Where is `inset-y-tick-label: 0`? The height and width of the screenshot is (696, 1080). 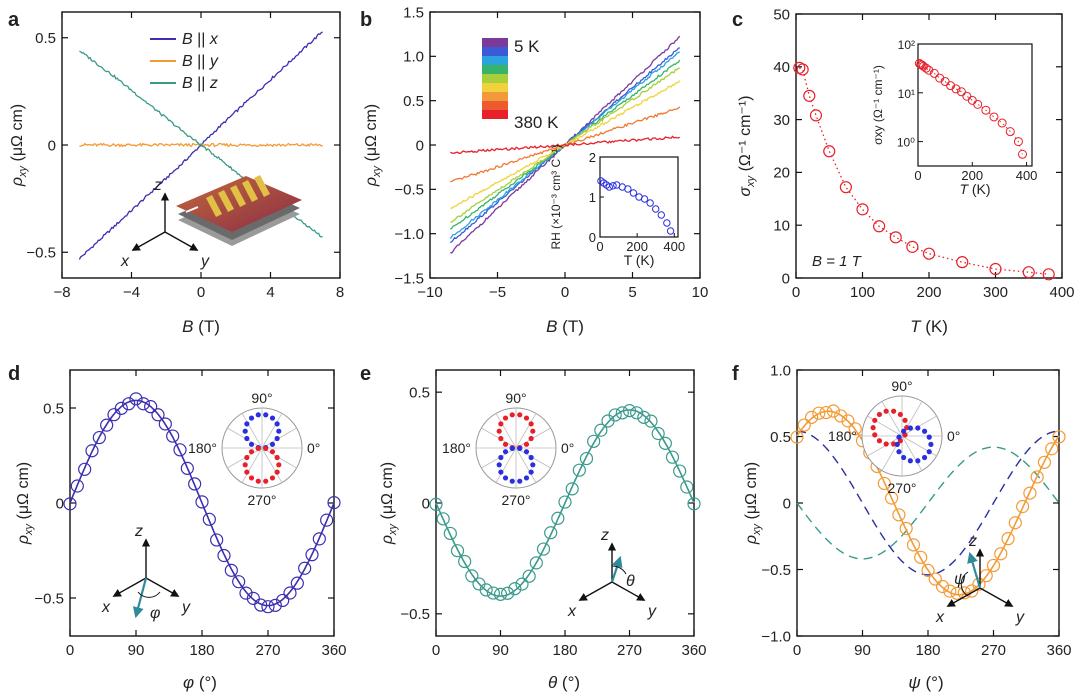
inset-y-tick-label: 0 is located at coordinates (592, 237).